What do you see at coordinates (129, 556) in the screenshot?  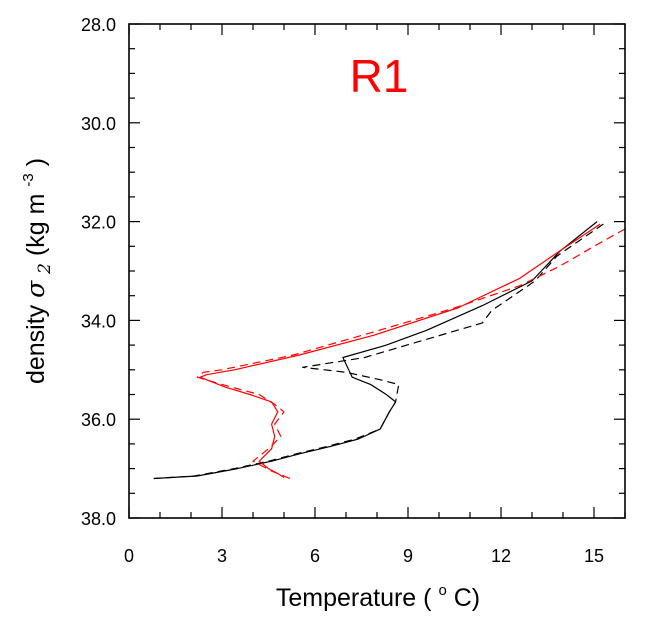 I see `x-tick-label: 0` at bounding box center [129, 556].